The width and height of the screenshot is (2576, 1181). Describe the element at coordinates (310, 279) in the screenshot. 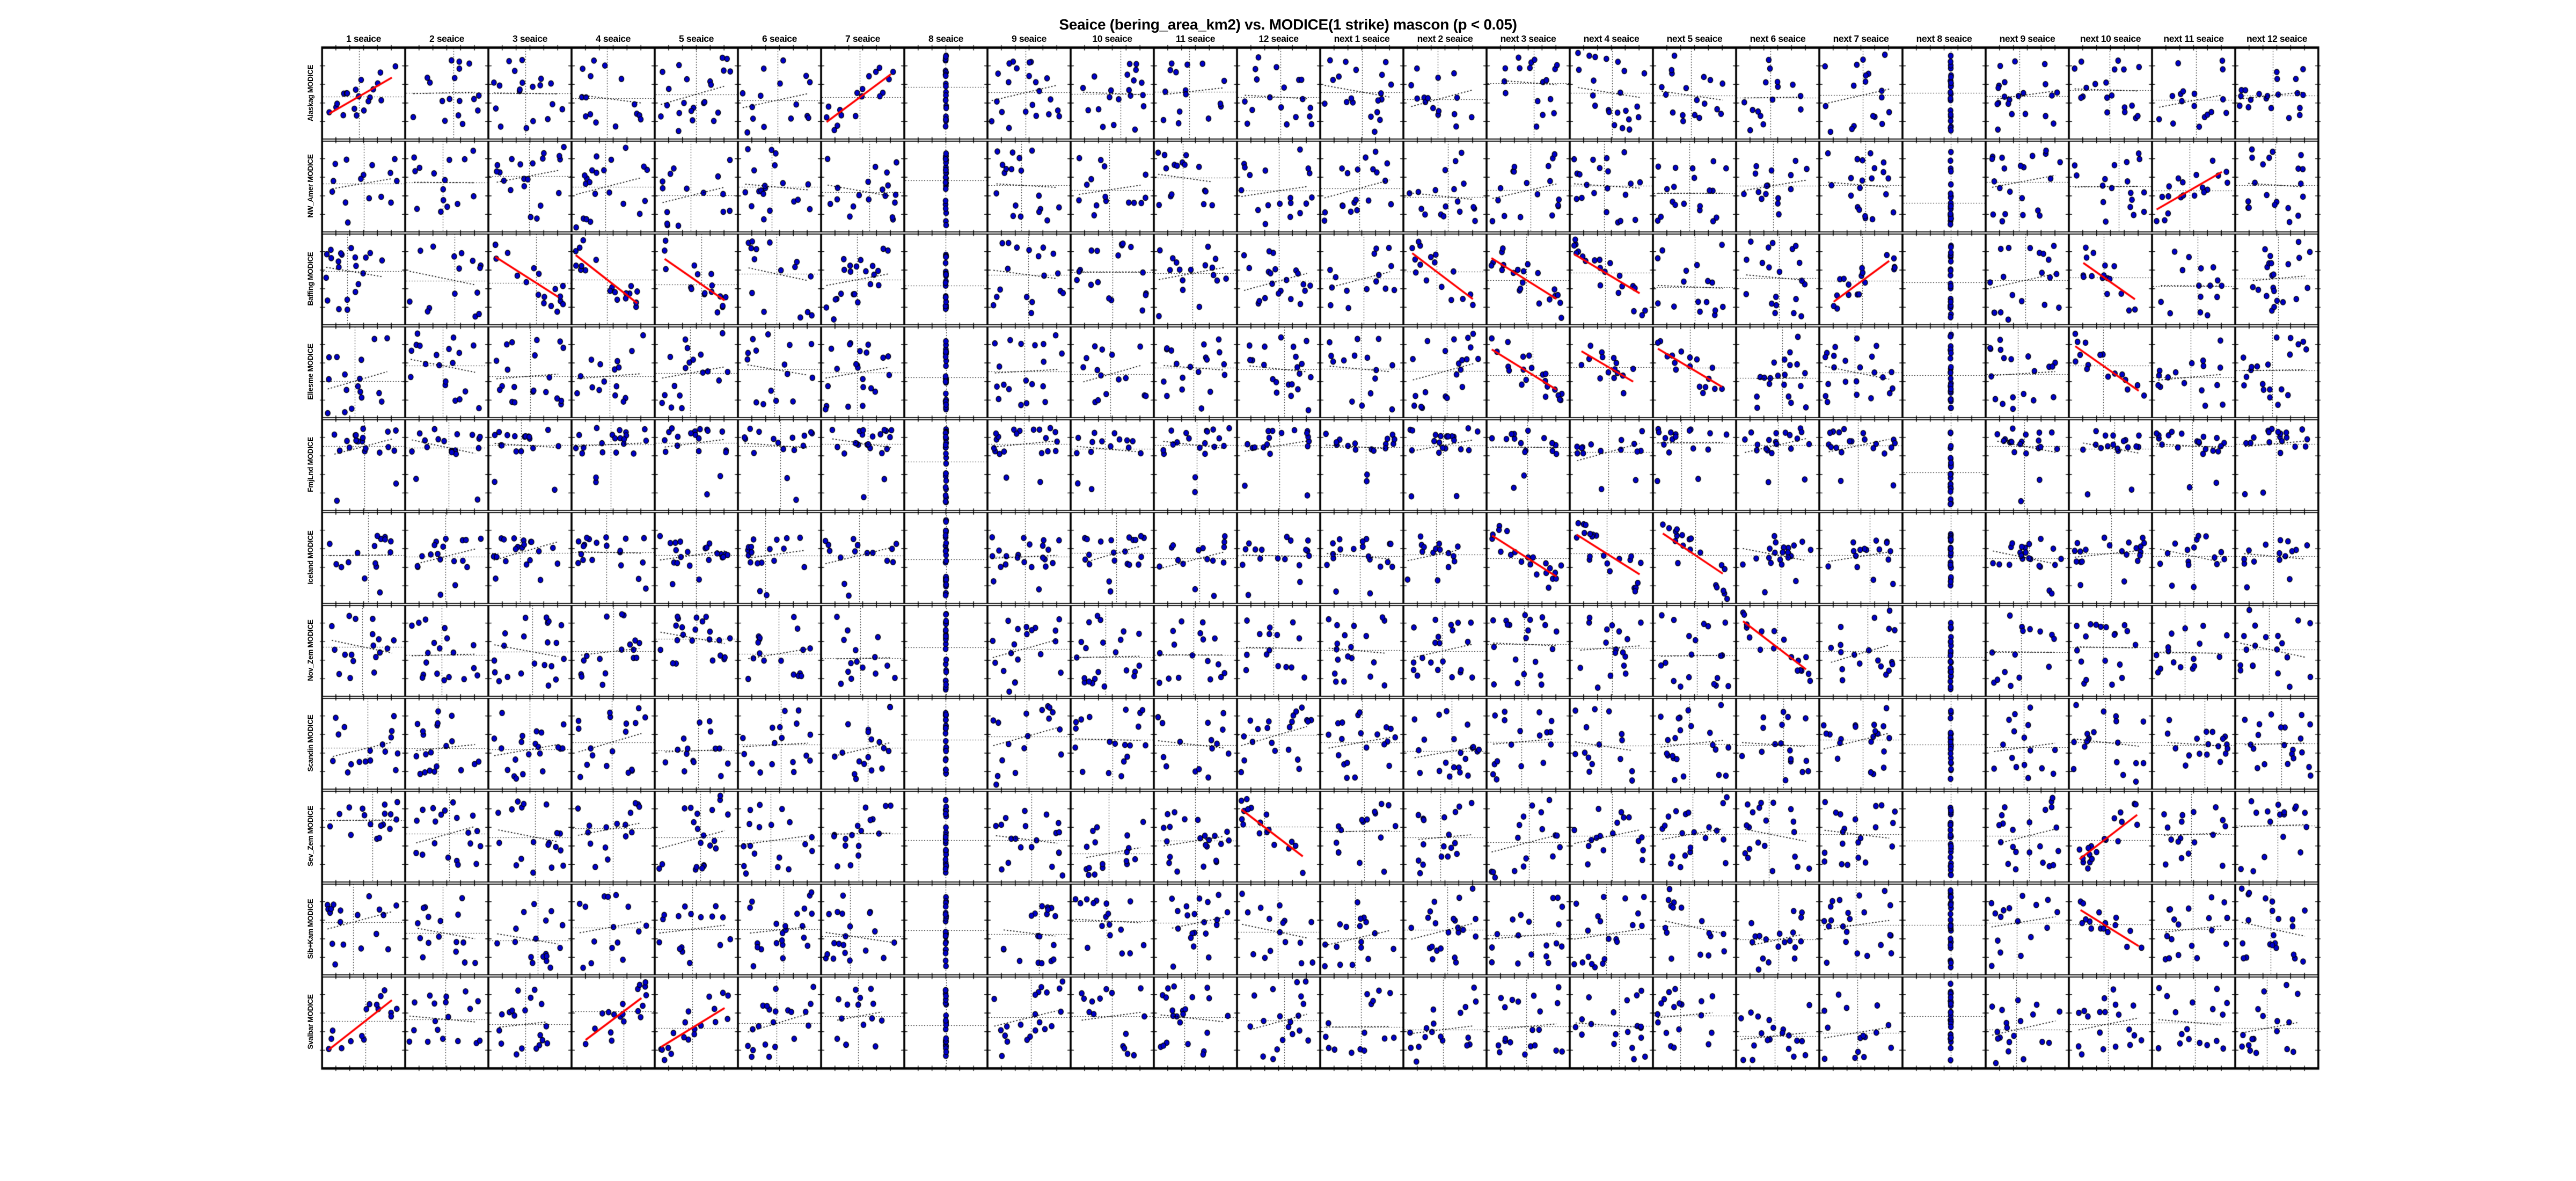

I see `row-label: Baffing MODICE` at that location.